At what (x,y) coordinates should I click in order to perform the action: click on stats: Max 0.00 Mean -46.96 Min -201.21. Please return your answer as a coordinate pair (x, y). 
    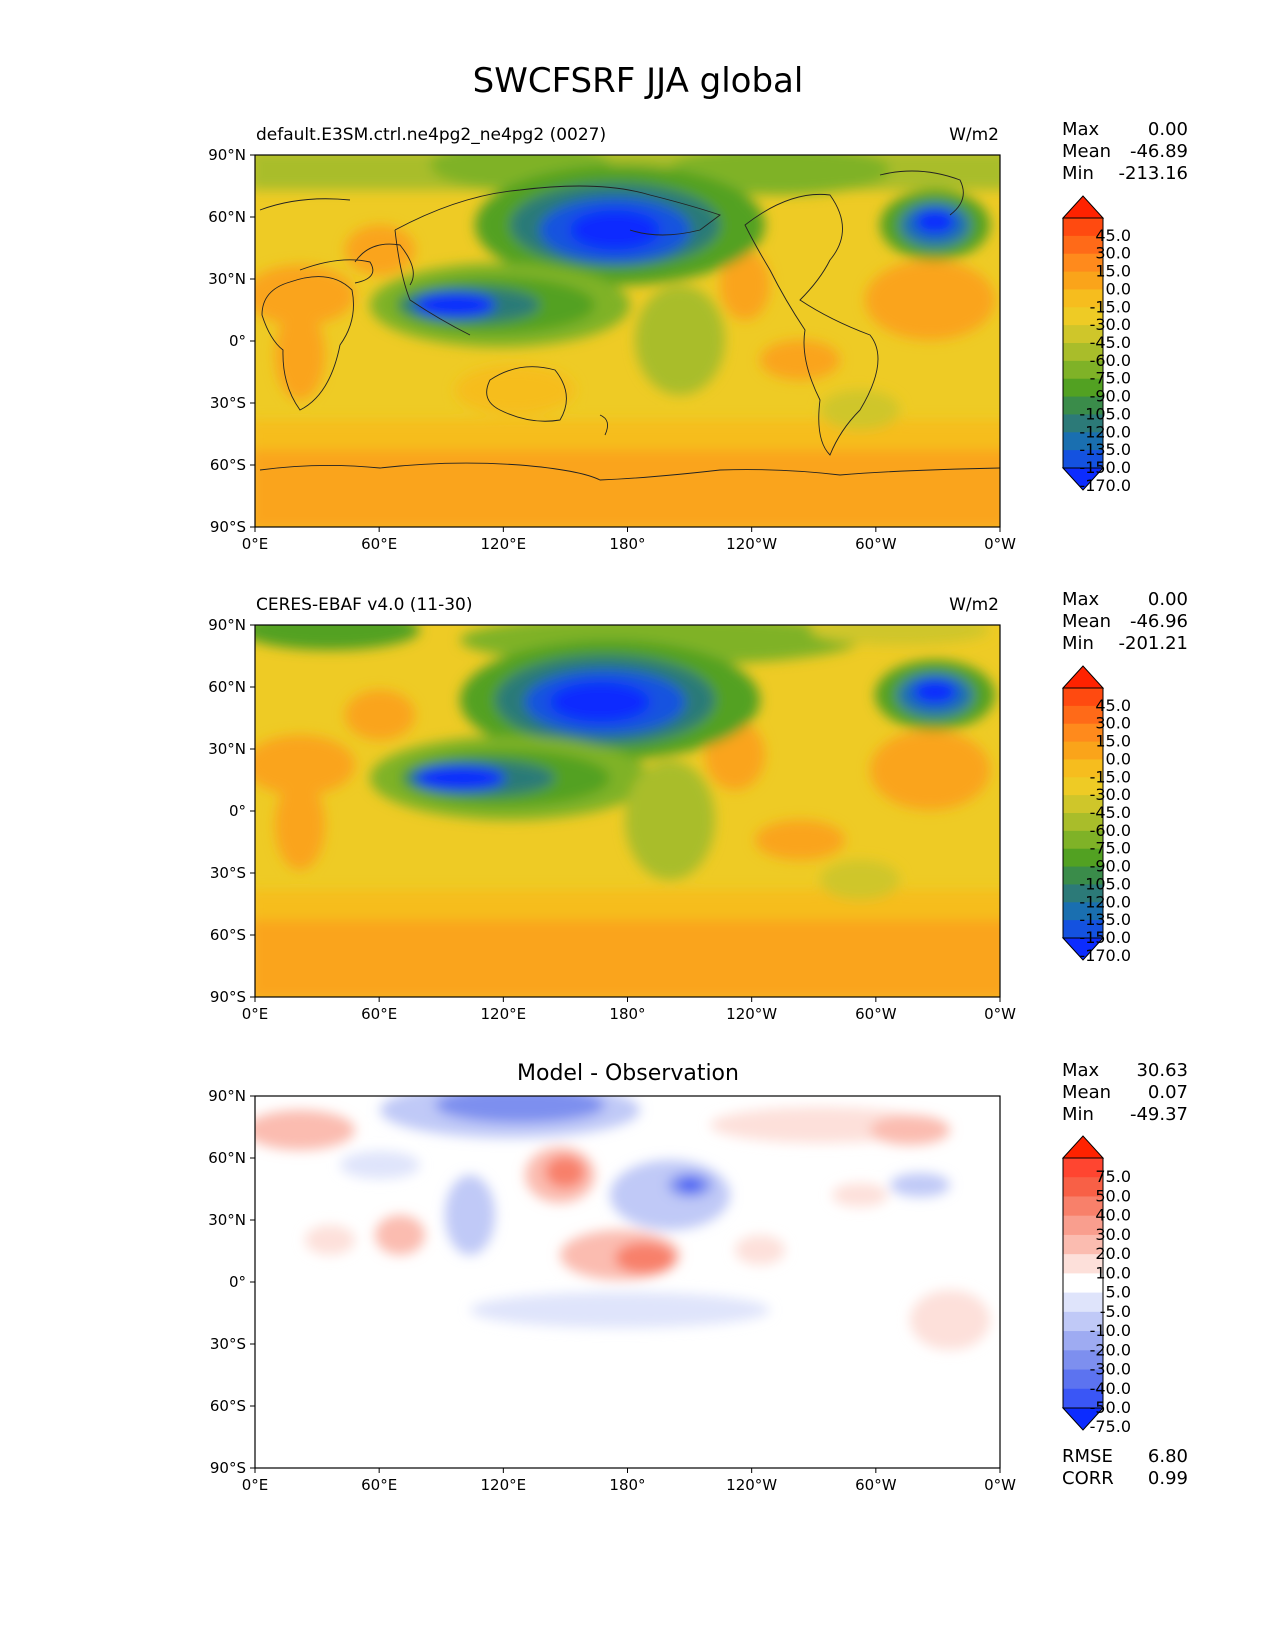
    Looking at the image, I should click on (1125, 621).